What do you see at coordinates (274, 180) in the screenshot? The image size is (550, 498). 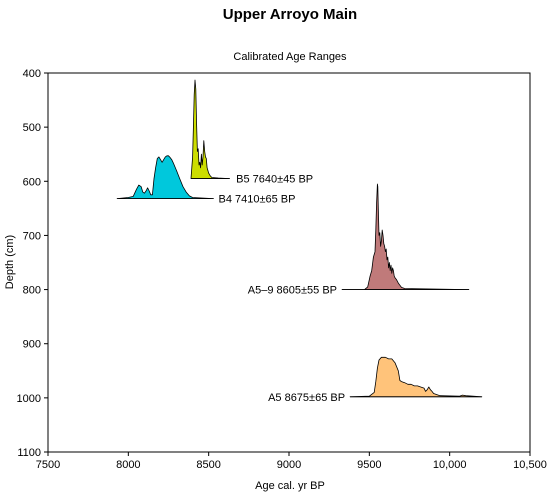 I see `series-label: B5 7640±45 BP` at bounding box center [274, 180].